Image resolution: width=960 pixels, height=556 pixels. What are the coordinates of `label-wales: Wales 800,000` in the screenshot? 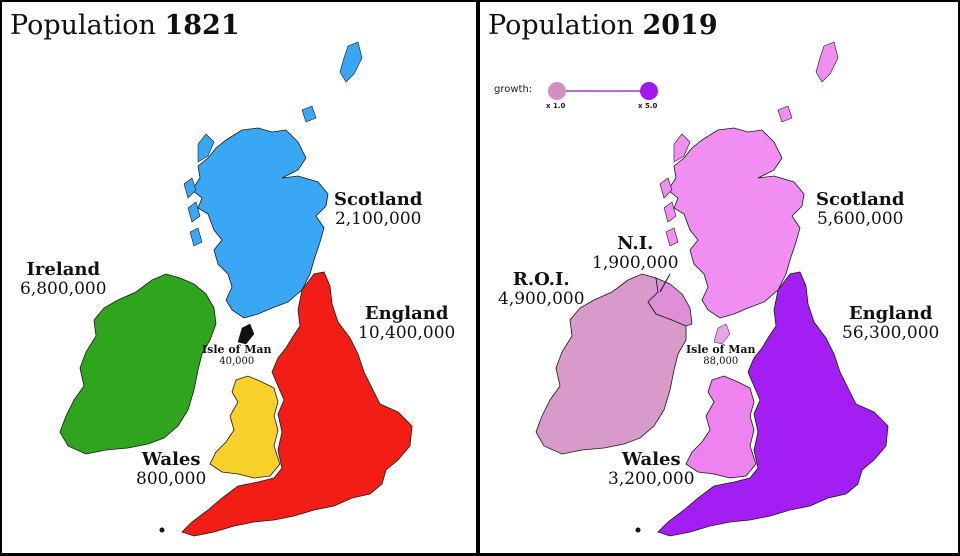 It's located at (171, 469).